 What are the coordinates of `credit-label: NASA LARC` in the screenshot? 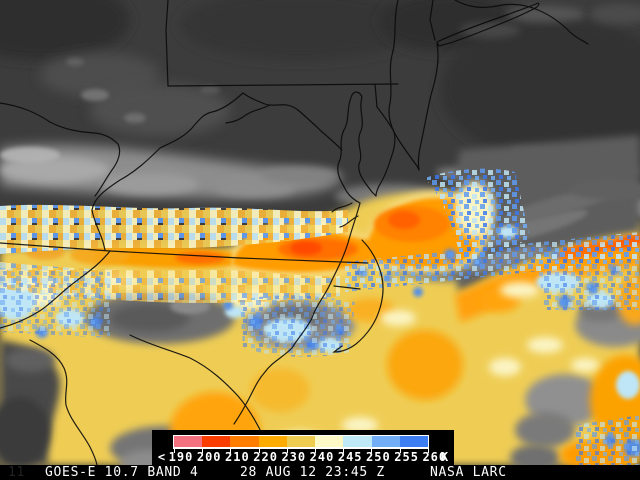 It's located at (468, 472).